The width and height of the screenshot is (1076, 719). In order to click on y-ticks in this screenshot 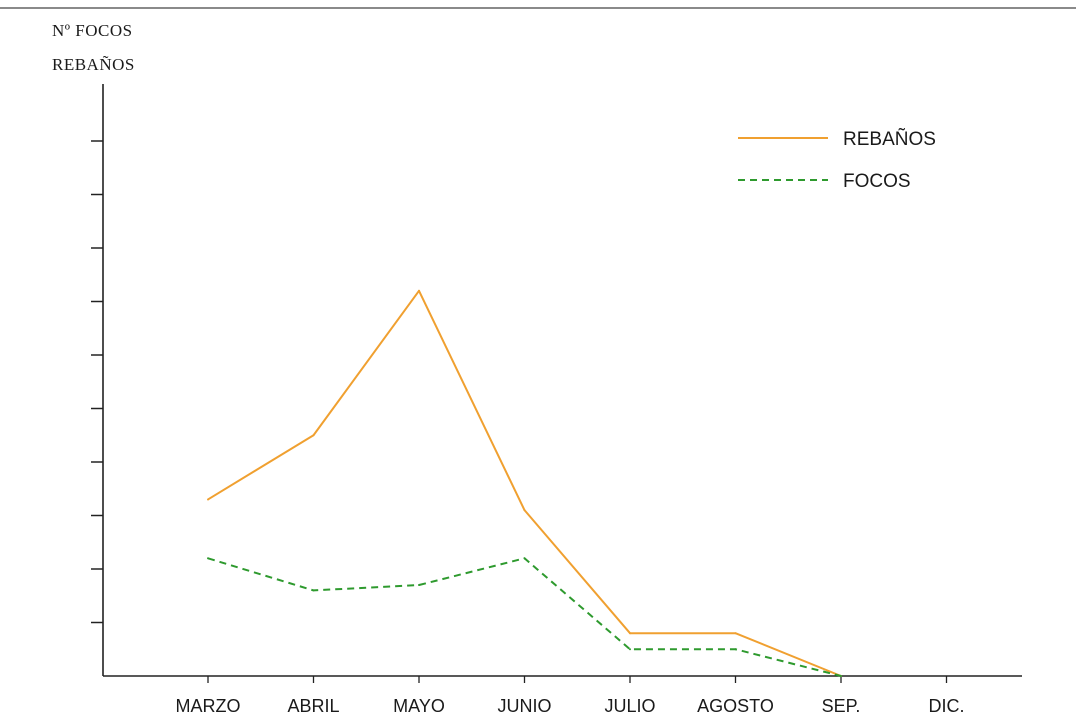, I will do `click(97, 382)`.